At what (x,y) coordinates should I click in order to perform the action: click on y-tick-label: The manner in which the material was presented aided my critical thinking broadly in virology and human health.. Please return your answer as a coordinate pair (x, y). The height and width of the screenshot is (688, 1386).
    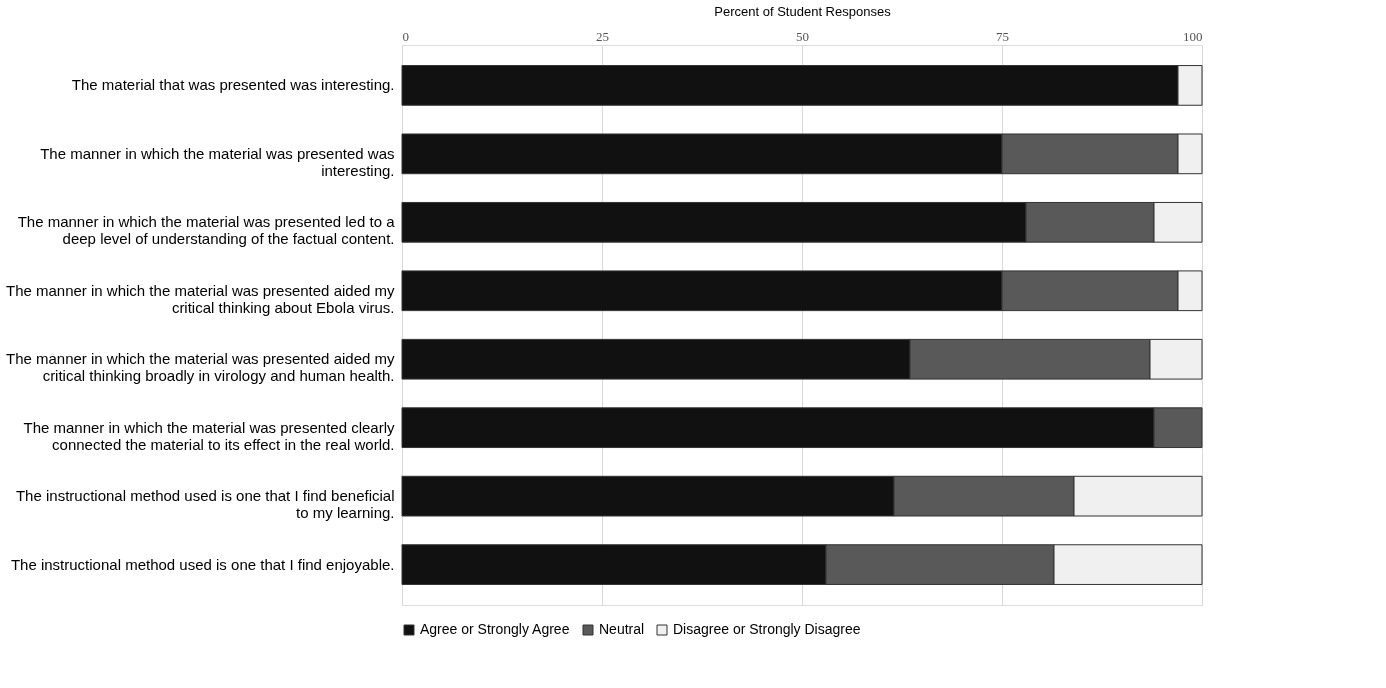
    Looking at the image, I should click on (200, 367).